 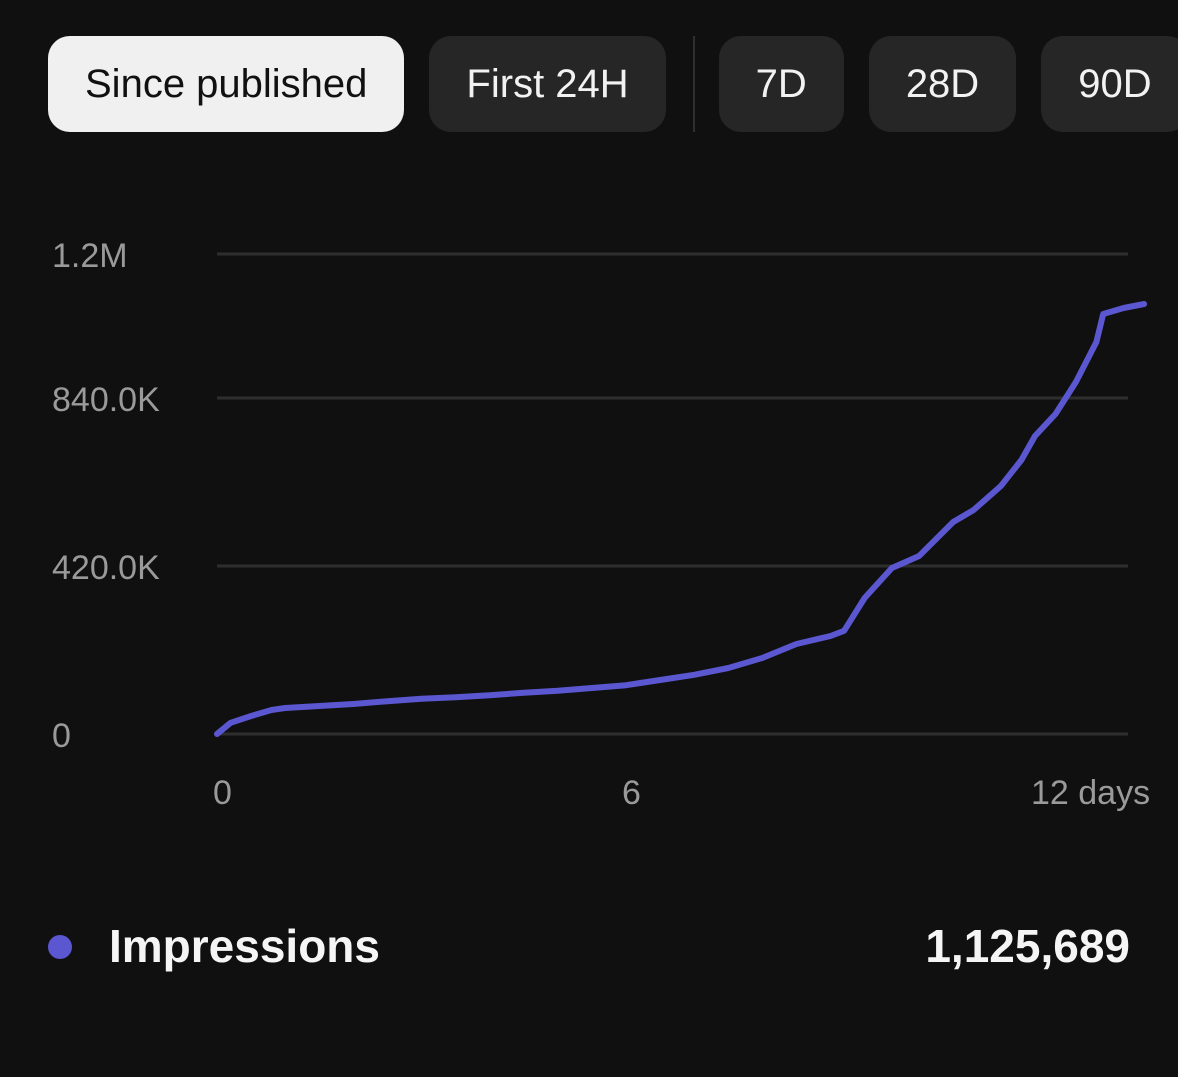 I want to click on filter-90d: 90D, so click(x=1109, y=84).